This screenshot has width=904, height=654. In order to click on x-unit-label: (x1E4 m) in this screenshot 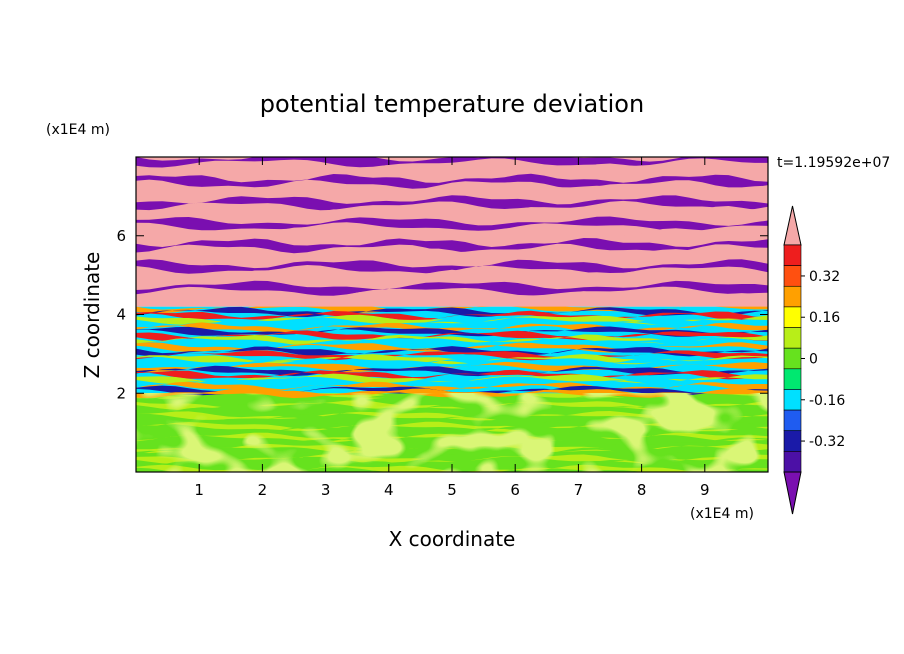, I will do `click(722, 514)`.